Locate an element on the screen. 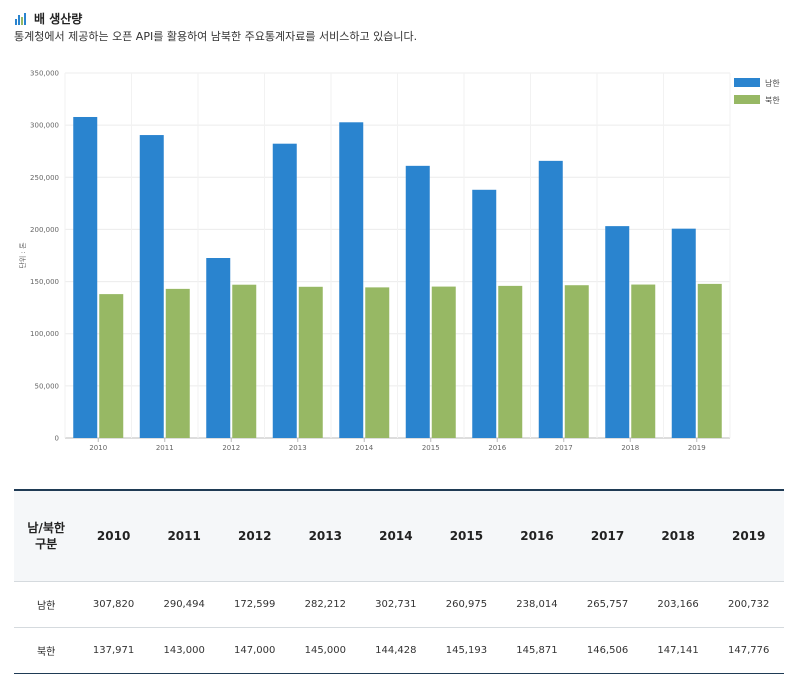  table-cell: 144,428 is located at coordinates (396, 650).